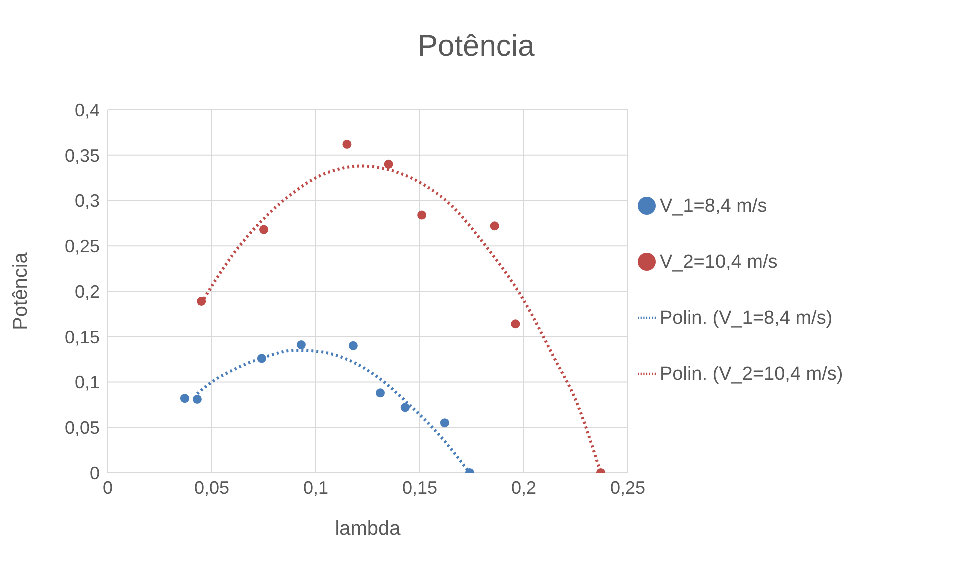 This screenshot has width=956, height=580. Describe the element at coordinates (714, 206) in the screenshot. I see `legend-label: V_1=8,4 m/s` at that location.